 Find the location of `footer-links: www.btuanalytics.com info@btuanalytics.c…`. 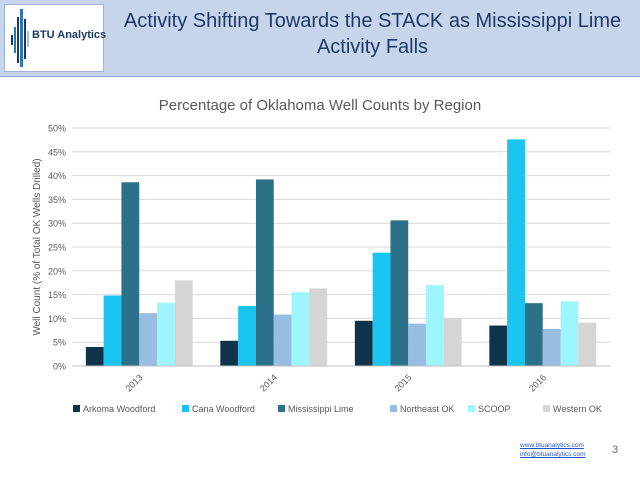

footer-links: www.btuanalytics.com info@btuanalytics.c… is located at coordinates (553, 450).